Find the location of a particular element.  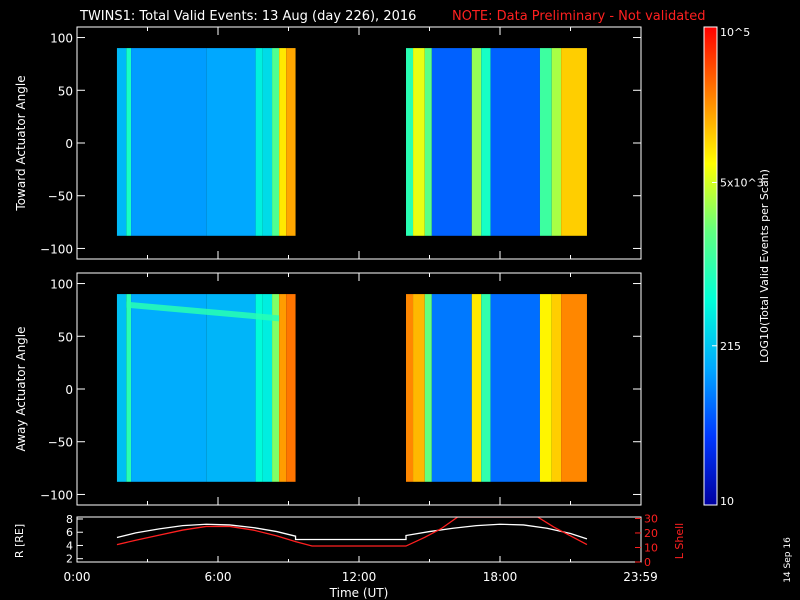

away-ylabel: Away Actuator Angle is located at coordinates (21, 388).